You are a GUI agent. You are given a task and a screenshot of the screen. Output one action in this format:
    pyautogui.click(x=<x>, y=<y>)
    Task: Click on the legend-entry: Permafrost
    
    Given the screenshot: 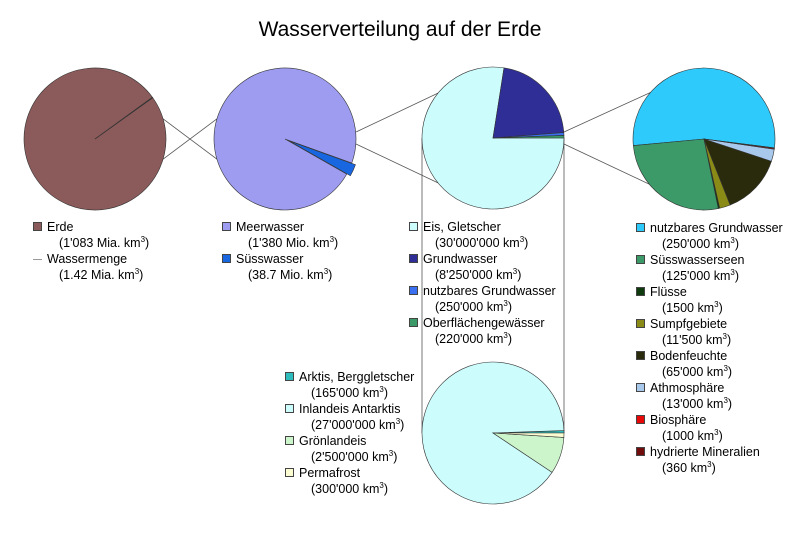 What is the action you would take?
    pyautogui.click(x=349, y=473)
    